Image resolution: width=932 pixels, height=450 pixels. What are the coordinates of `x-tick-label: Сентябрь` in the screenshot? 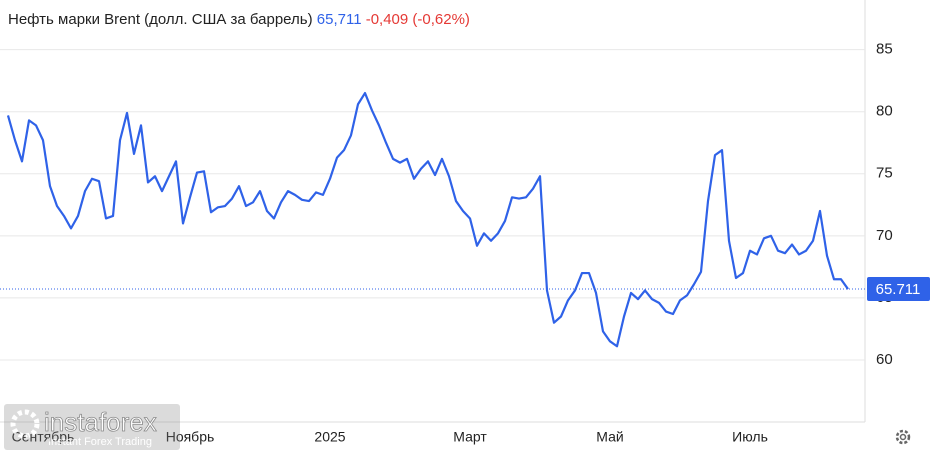 It's located at (43, 437).